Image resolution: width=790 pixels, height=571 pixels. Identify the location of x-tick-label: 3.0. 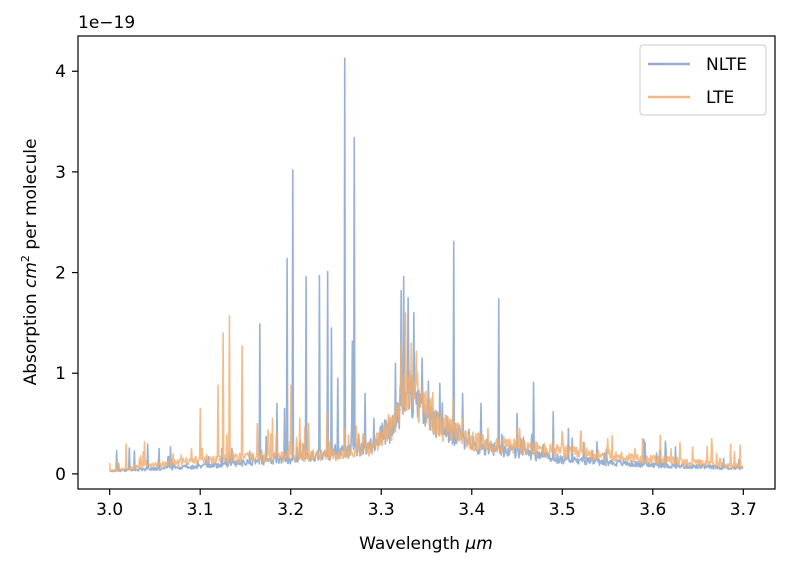
(109, 510).